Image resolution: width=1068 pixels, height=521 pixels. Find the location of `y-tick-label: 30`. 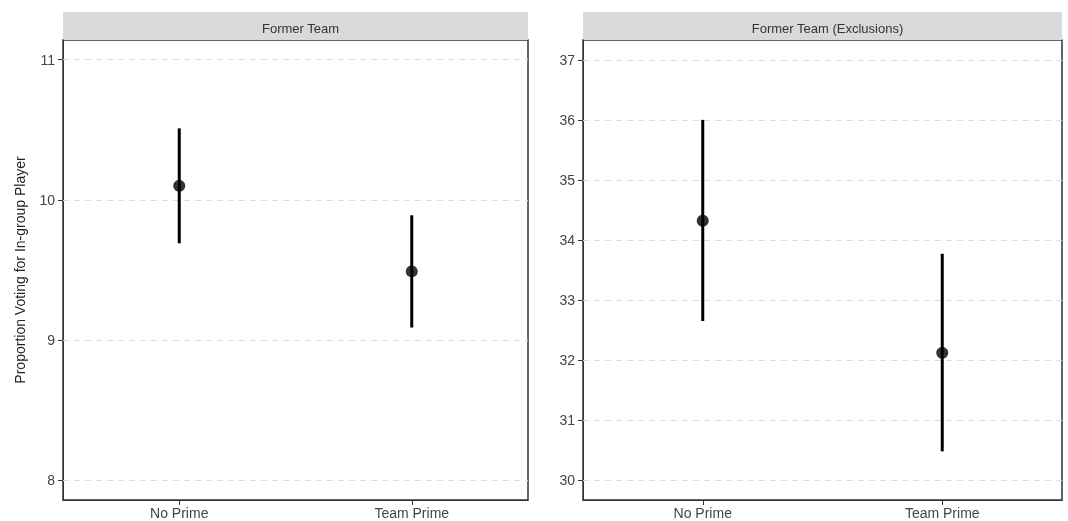

y-tick-label: 30 is located at coordinates (567, 480).